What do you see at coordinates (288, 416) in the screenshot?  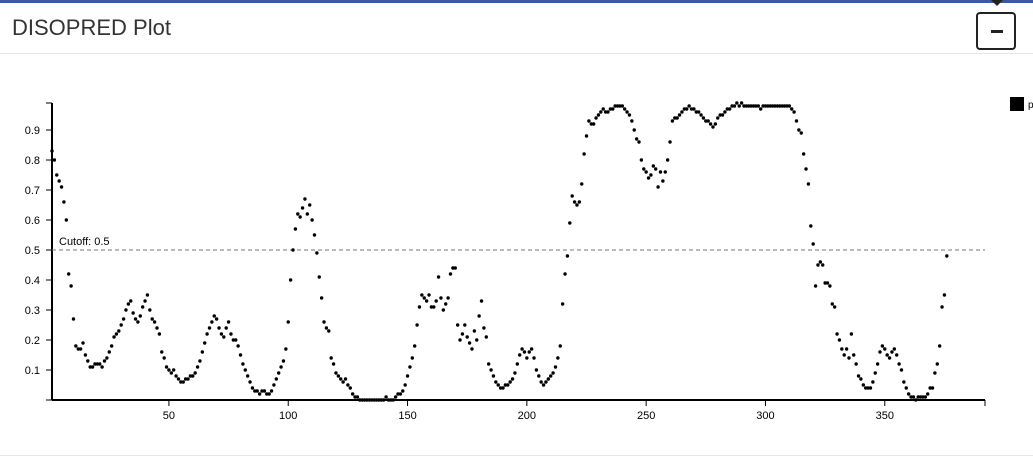 I see `x-tick-label: 100` at bounding box center [288, 416].